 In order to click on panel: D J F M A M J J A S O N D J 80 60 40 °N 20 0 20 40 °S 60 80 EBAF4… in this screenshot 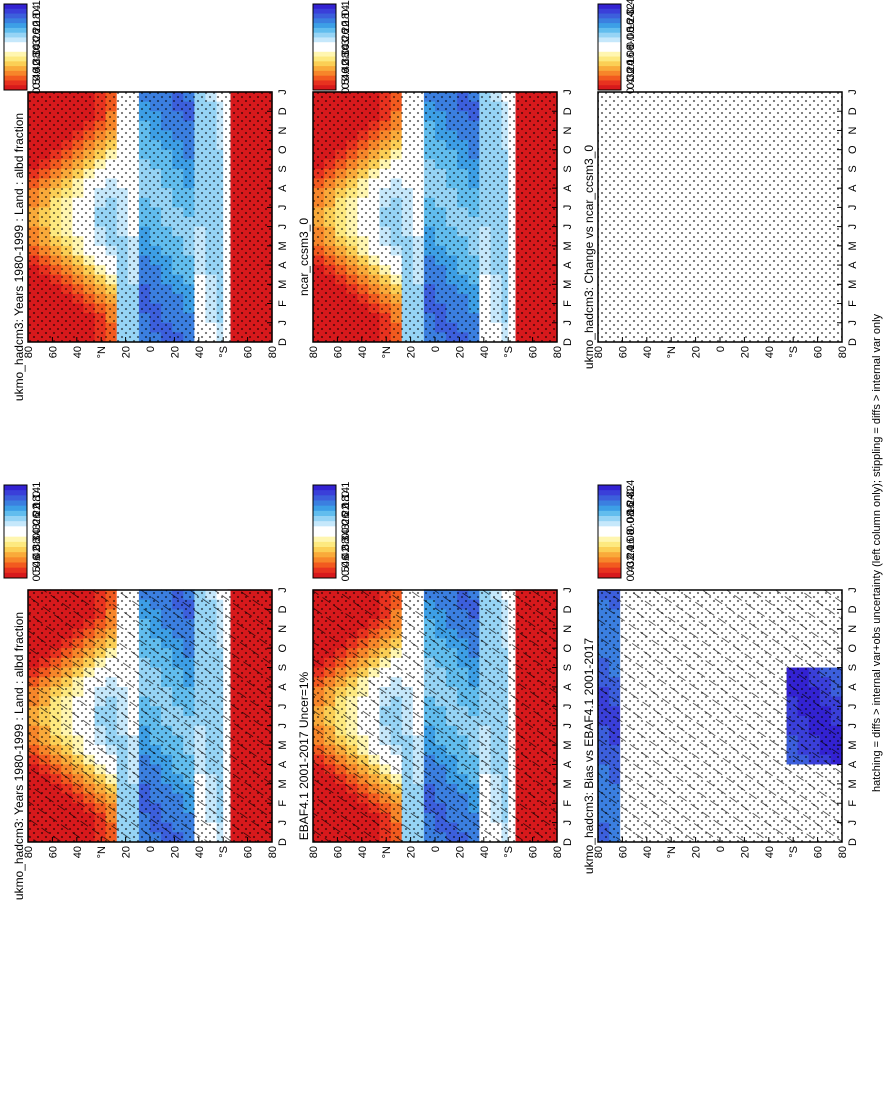, I will do `click(435, 670)`.